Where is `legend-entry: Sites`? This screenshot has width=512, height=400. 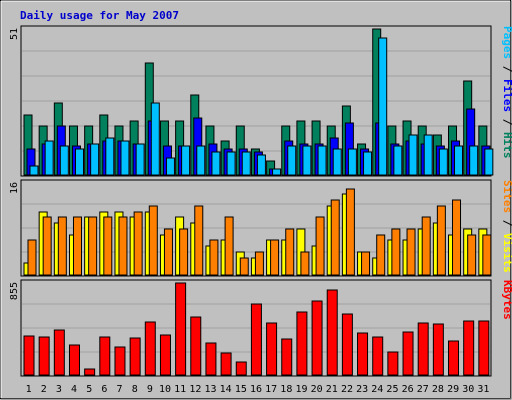 legend-entry: Sites is located at coordinates (506, 196).